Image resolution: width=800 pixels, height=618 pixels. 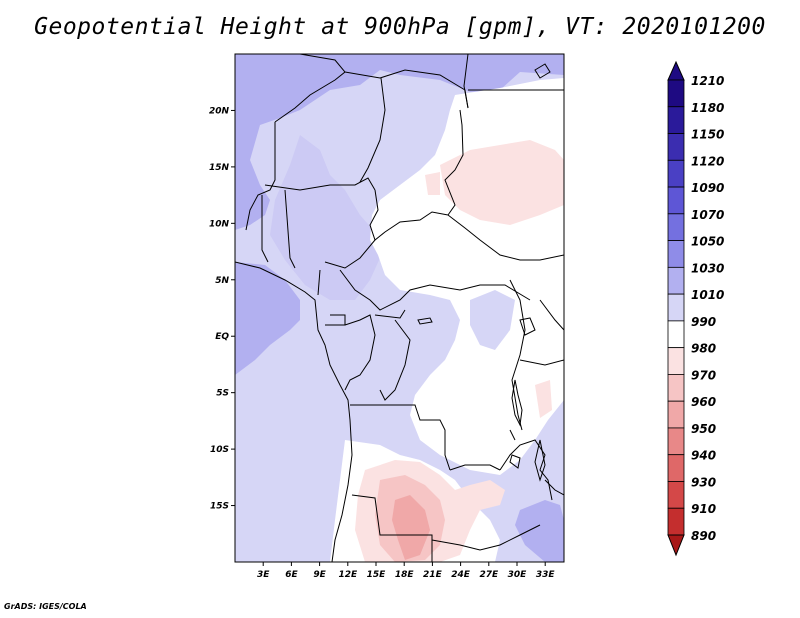 What do you see at coordinates (319, 282) in the screenshot?
I see `border-nigeria-east` at bounding box center [319, 282].